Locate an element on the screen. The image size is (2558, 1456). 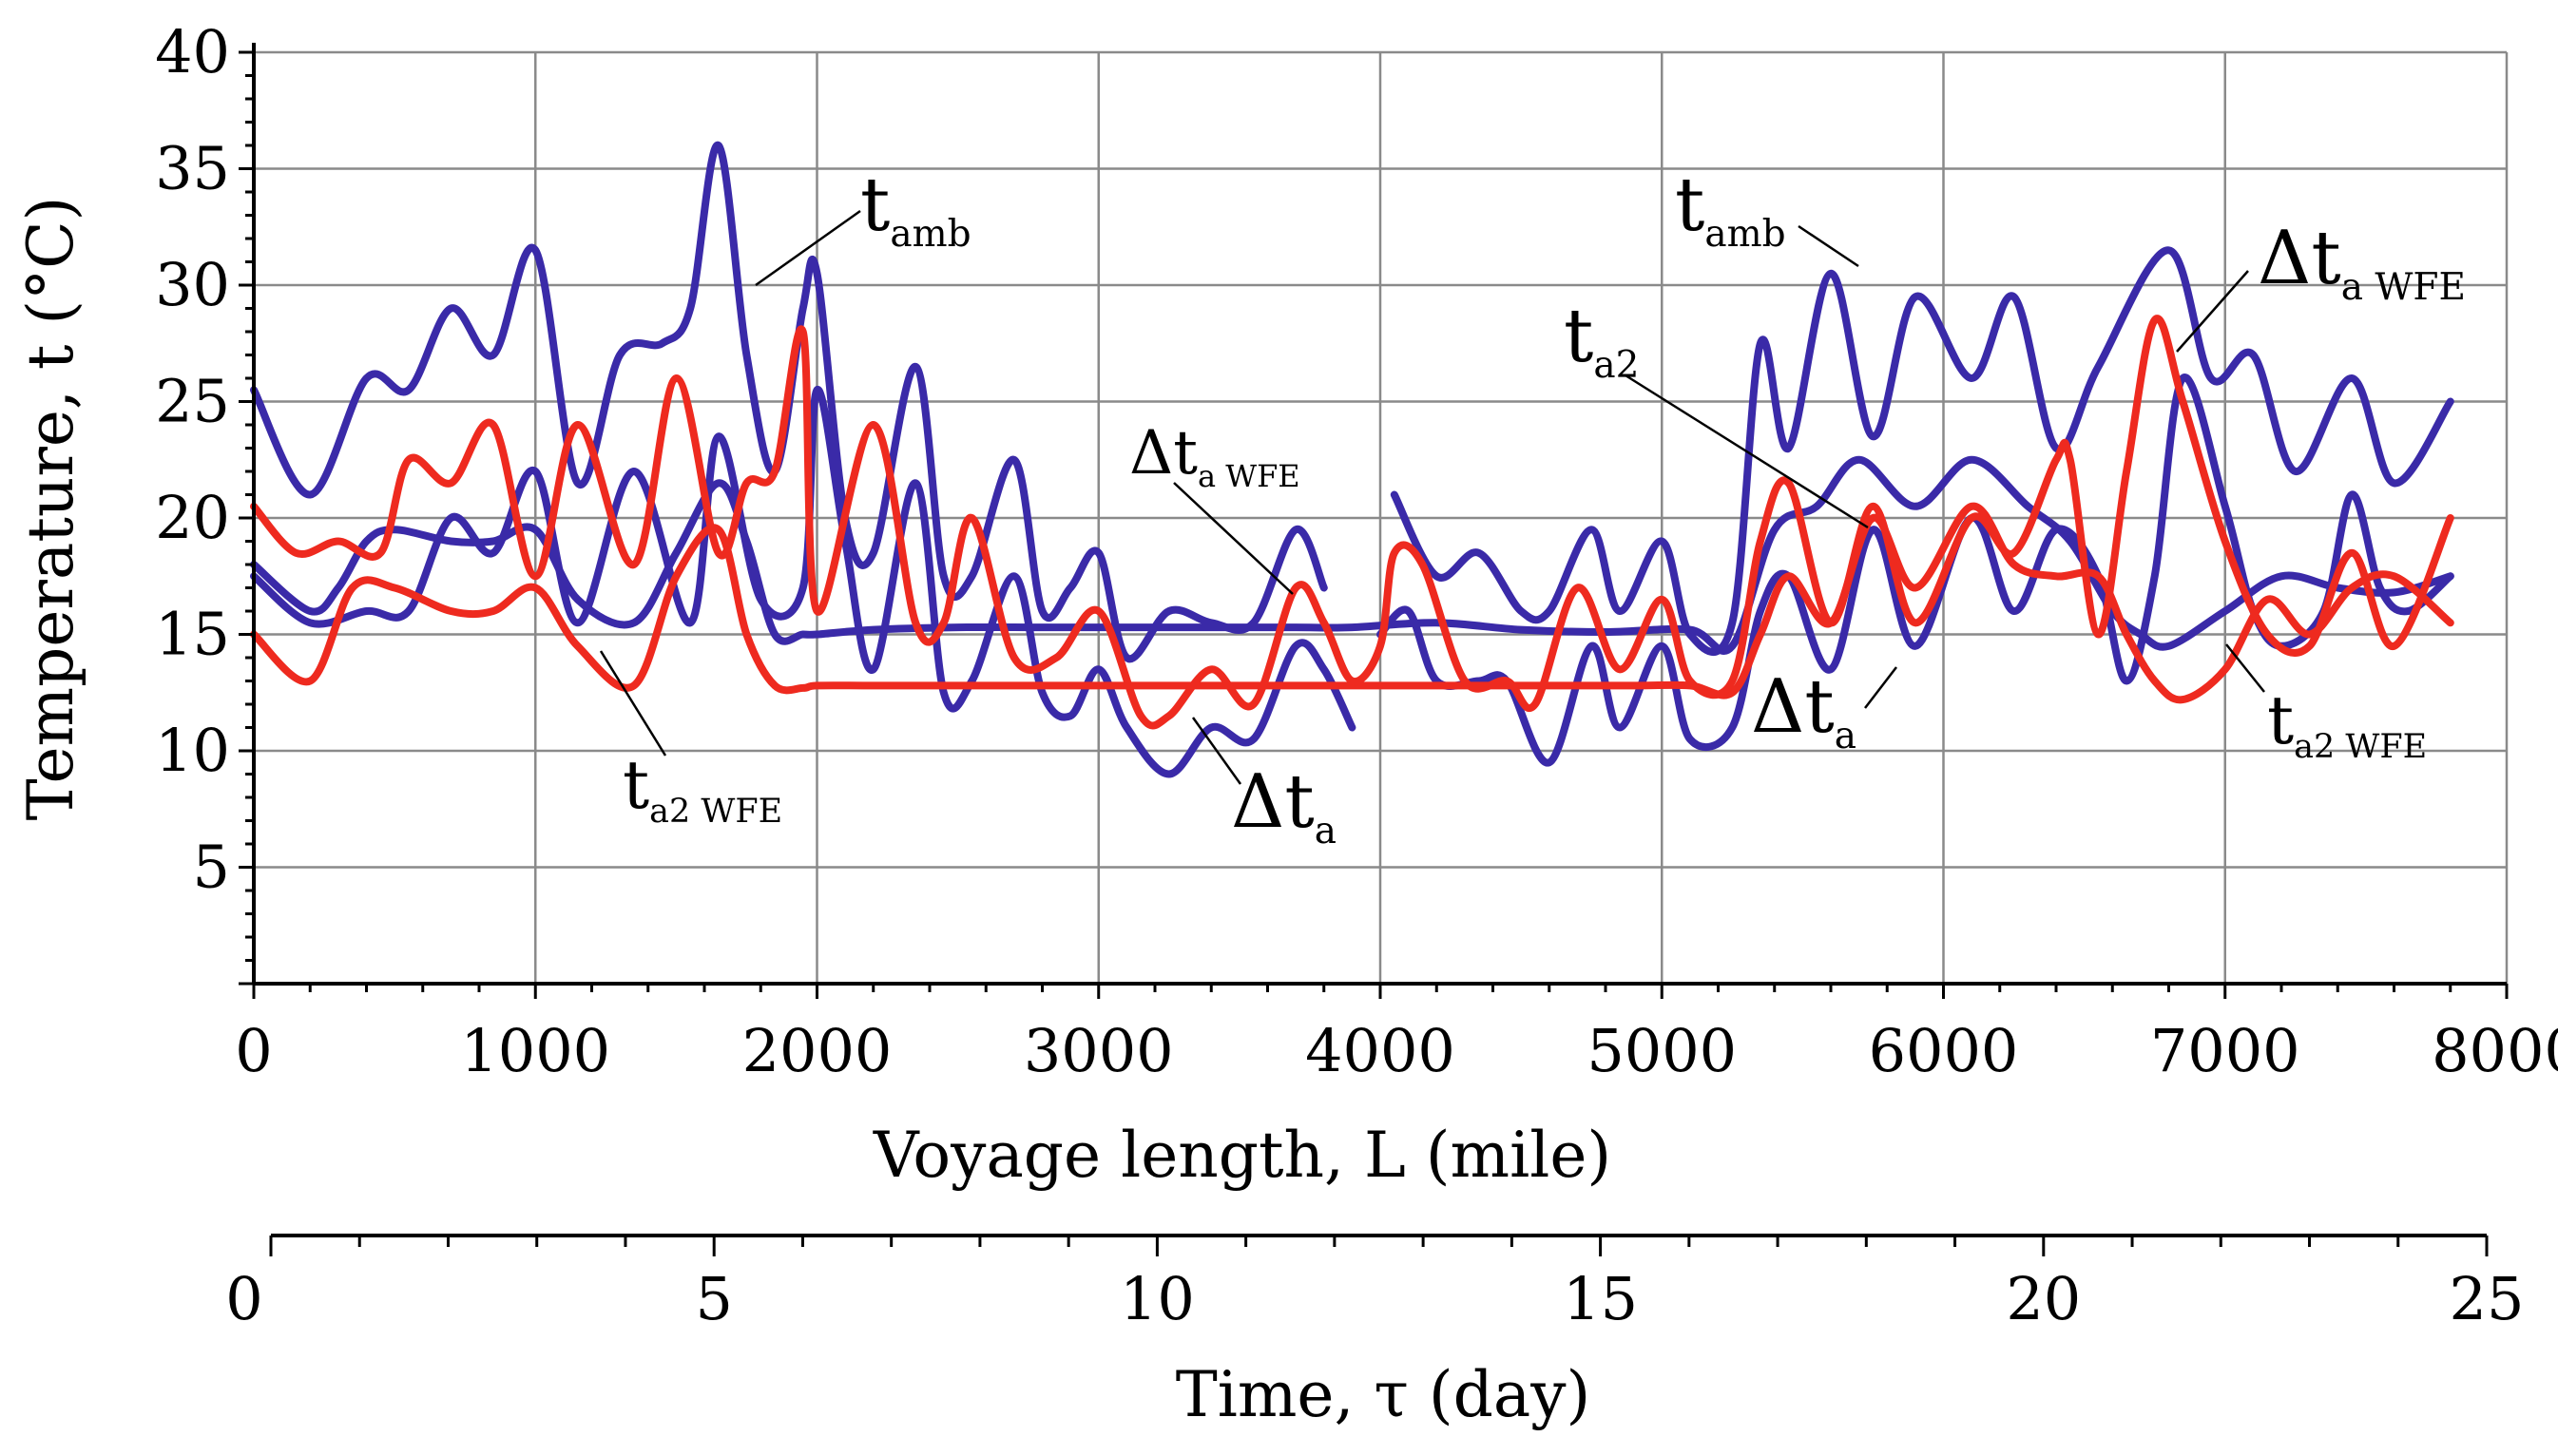
y-tick-label: 35 is located at coordinates (193, 168).